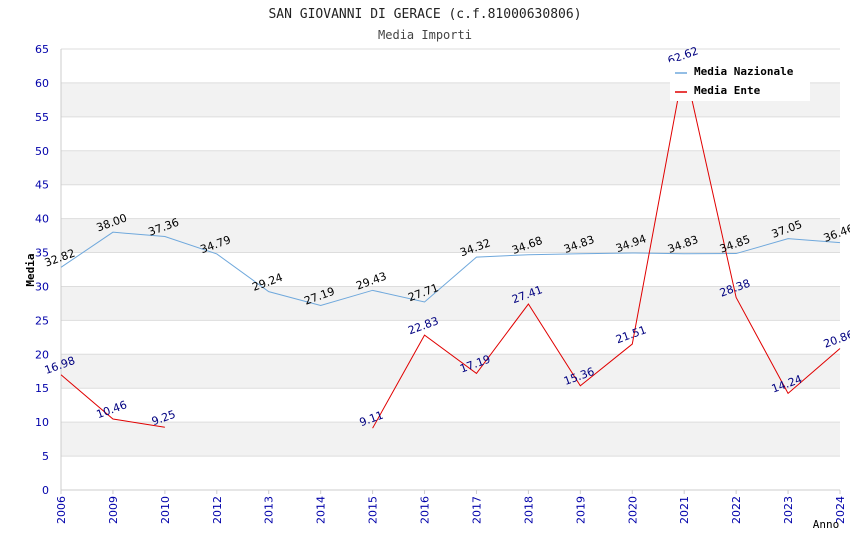 The height and width of the screenshot is (550, 850). What do you see at coordinates (788, 510) in the screenshot?
I see `x-tick-label: 2023` at bounding box center [788, 510].